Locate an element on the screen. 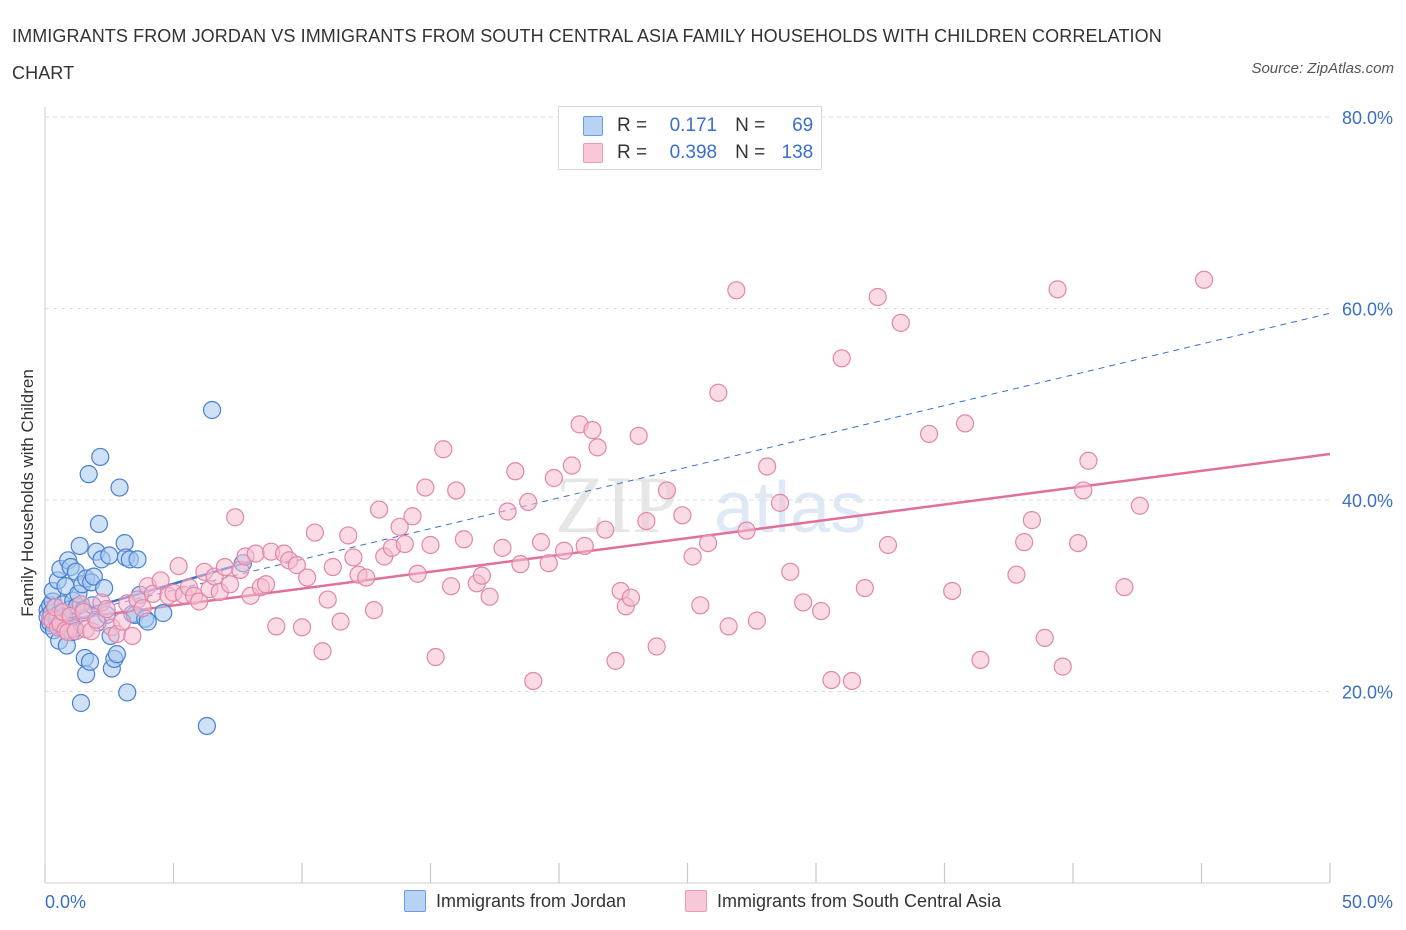 The height and width of the screenshot is (930, 1406). bottom-legend-sca: Immigrants from South Central Asia is located at coordinates (843, 901).